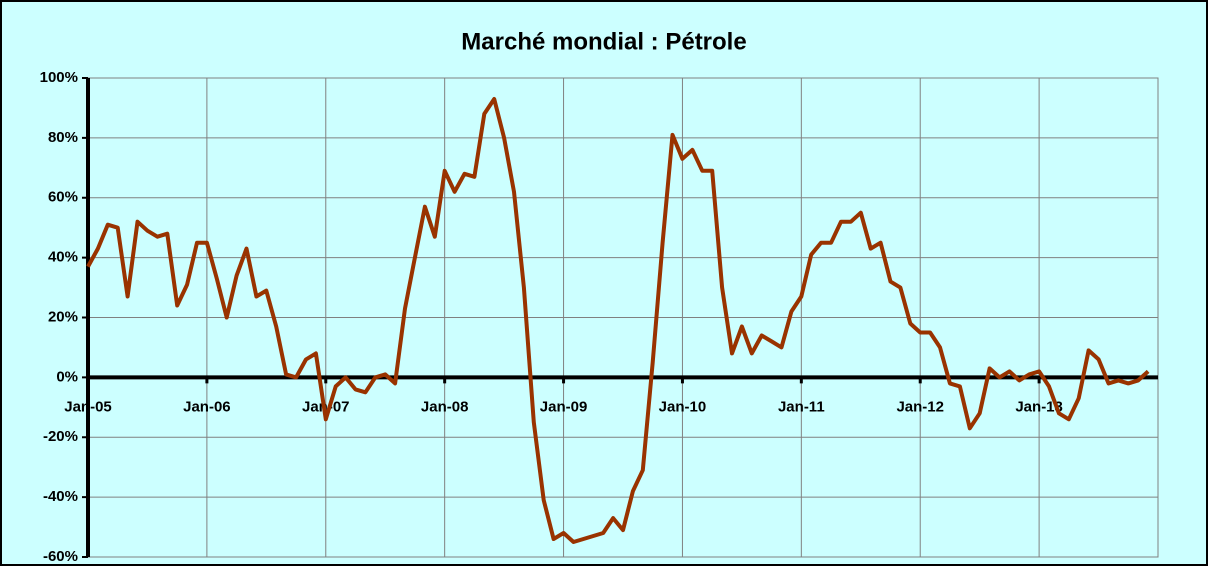 The image size is (1208, 566). What do you see at coordinates (207, 406) in the screenshot?
I see `x-tick-label: Jan-06` at bounding box center [207, 406].